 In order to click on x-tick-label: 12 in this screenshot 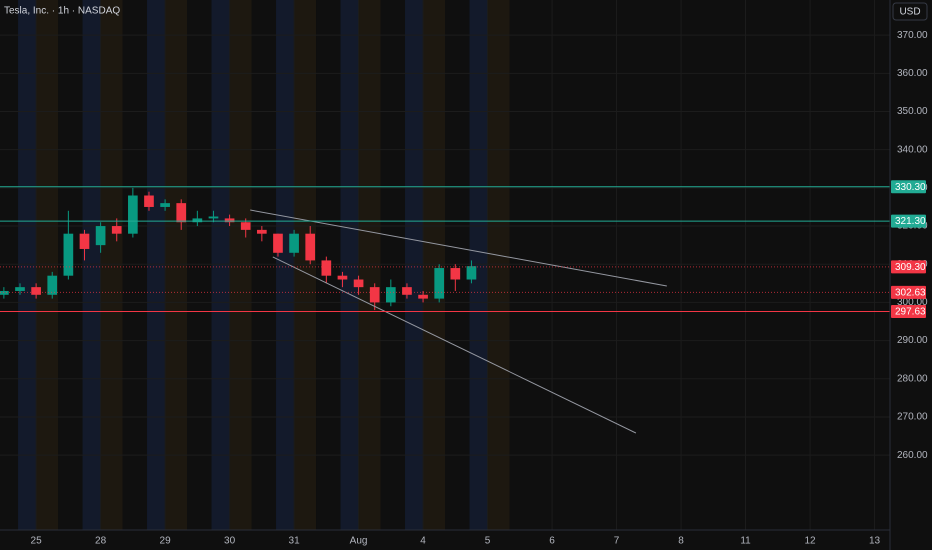, I will do `click(810, 541)`.